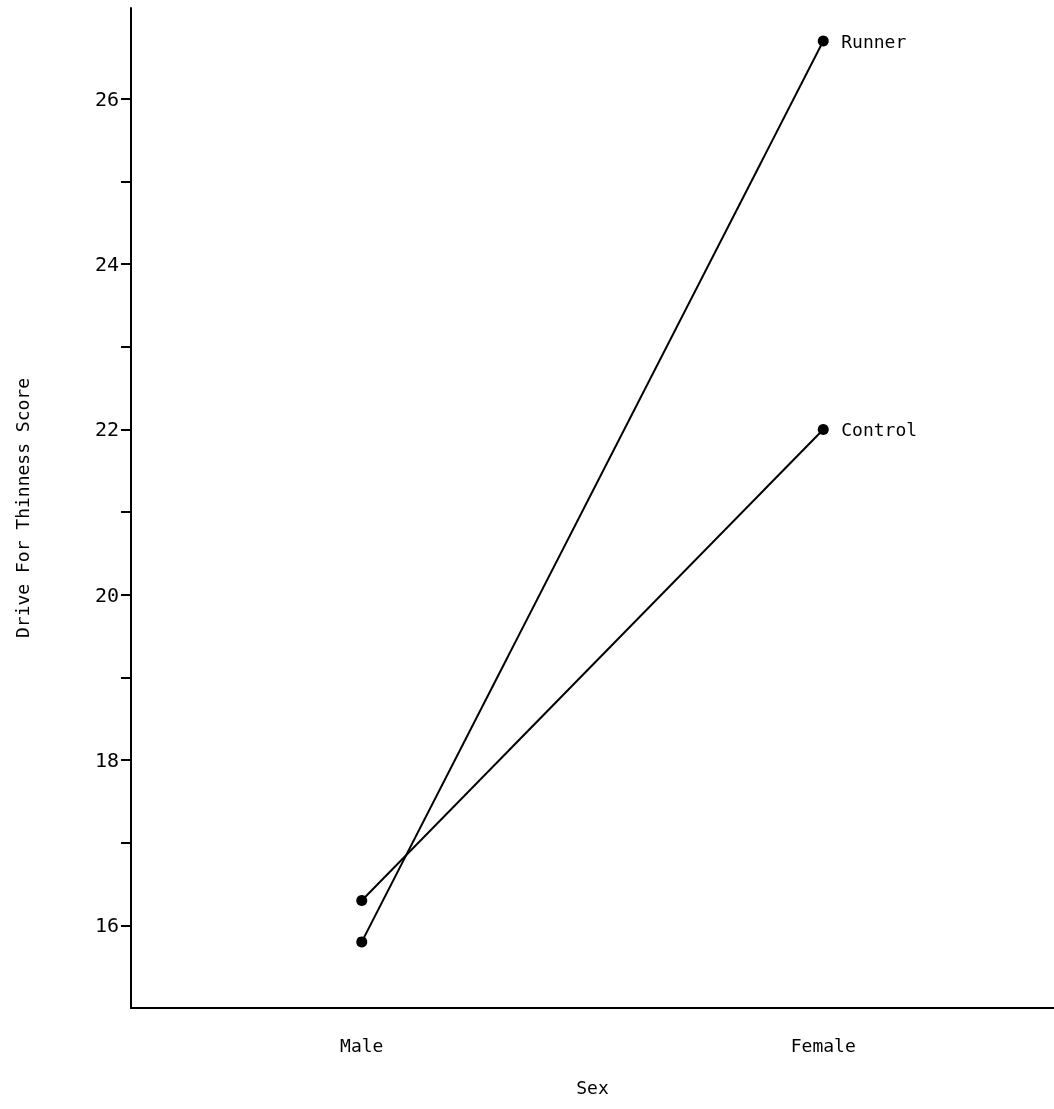  I want to click on y-tick-label: 18, so click(106, 760).